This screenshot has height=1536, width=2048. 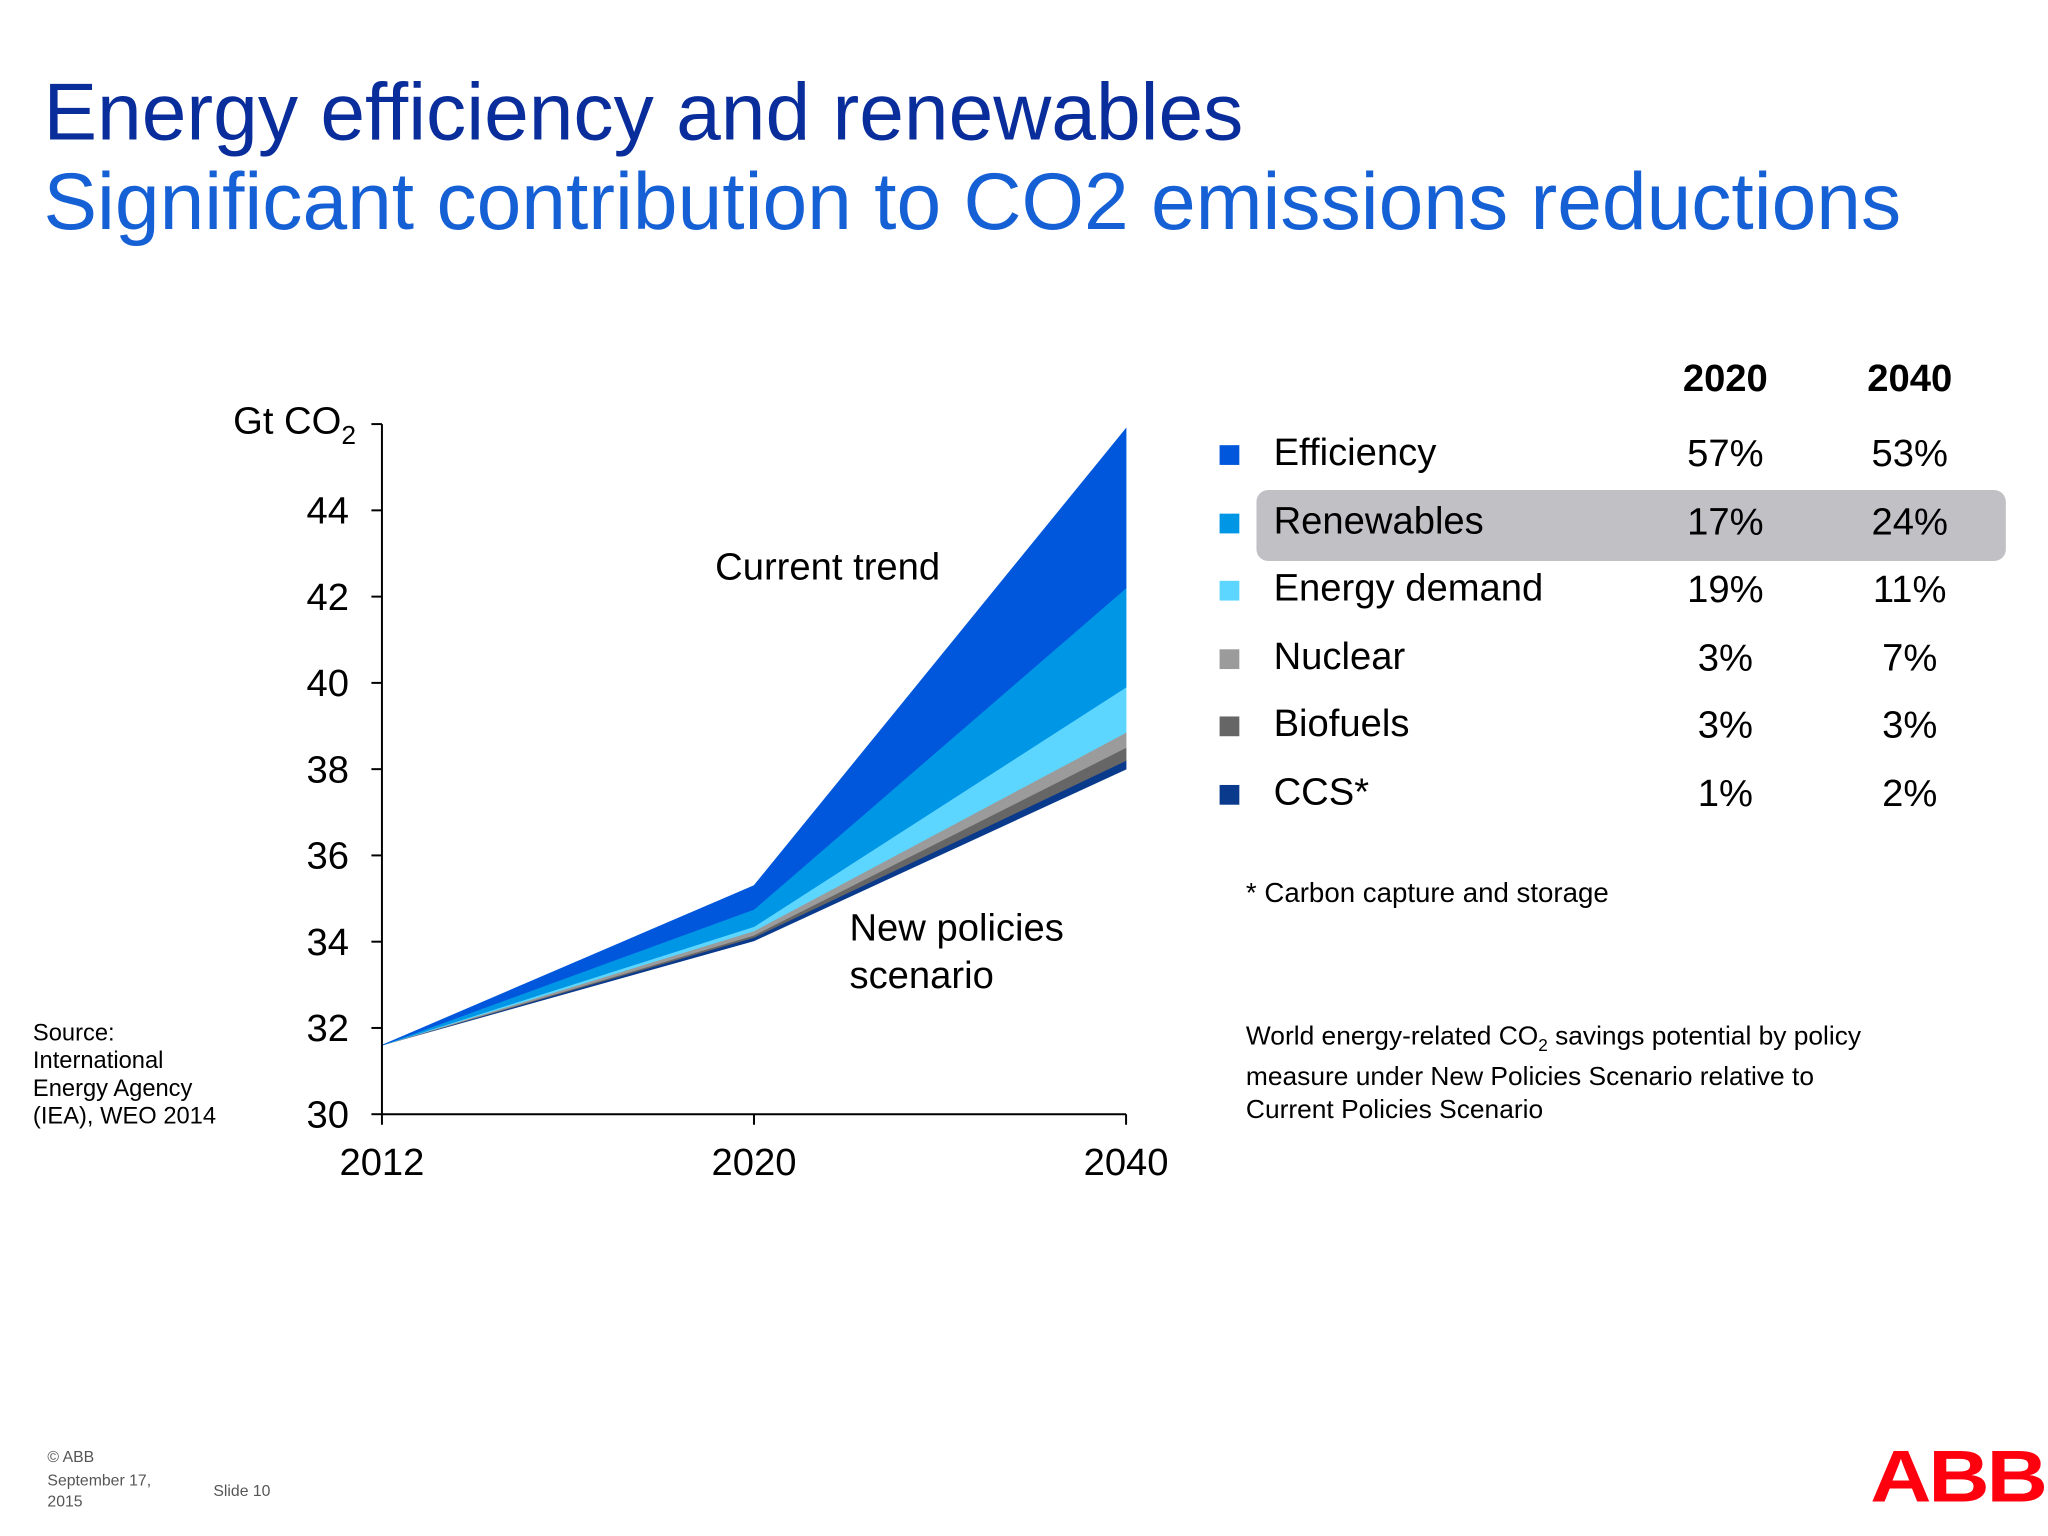 What do you see at coordinates (1909, 522) in the screenshot?
I see `value-2040: 24%` at bounding box center [1909, 522].